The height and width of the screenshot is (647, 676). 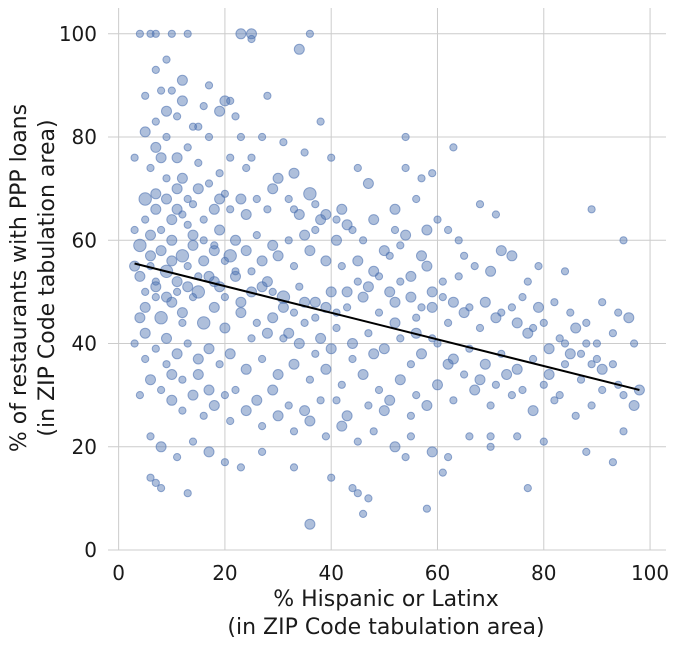 I want to click on y-tick-label: 0, so click(x=90, y=550).